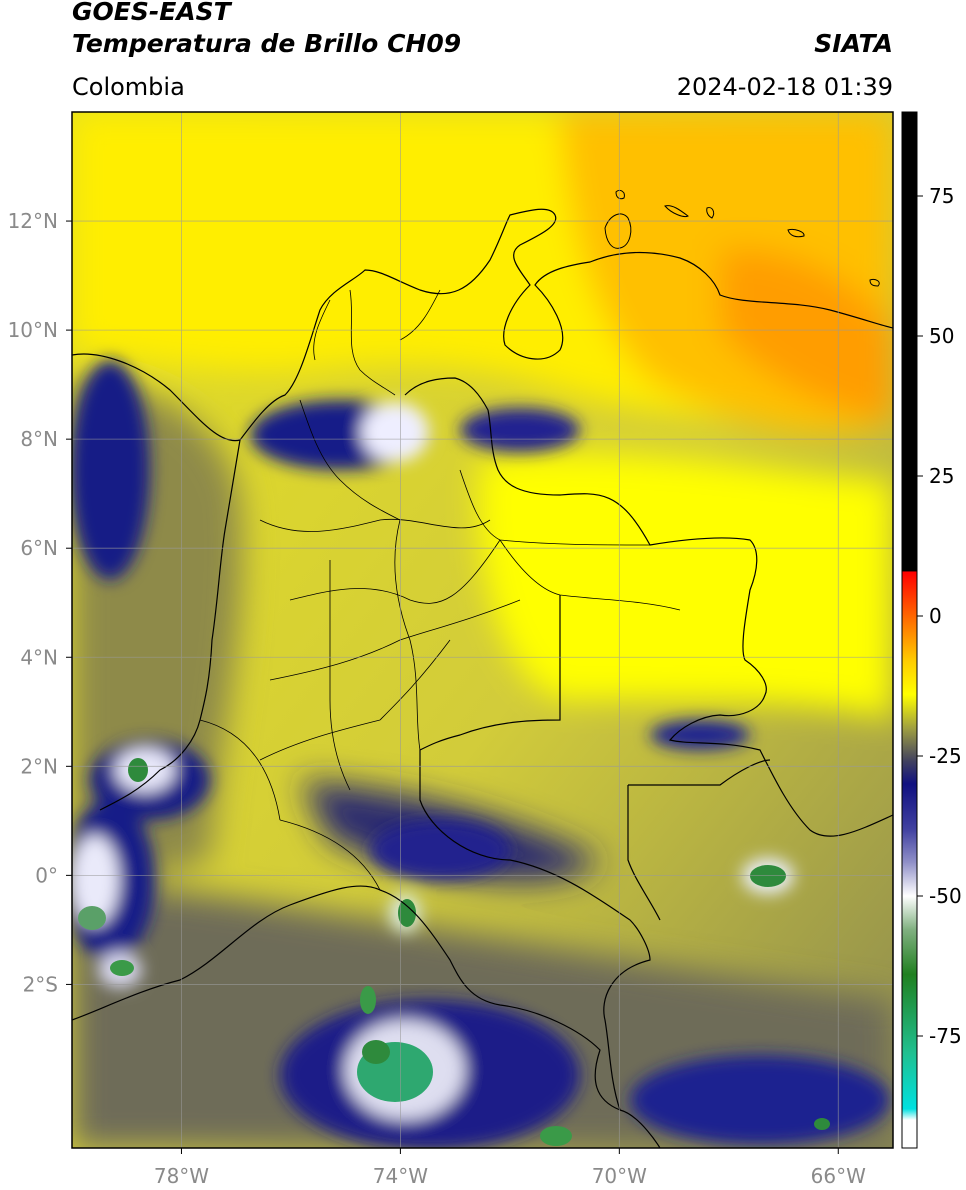 The image size is (966, 1190). I want to click on lat-tick-label: 0°, so click(46, 875).